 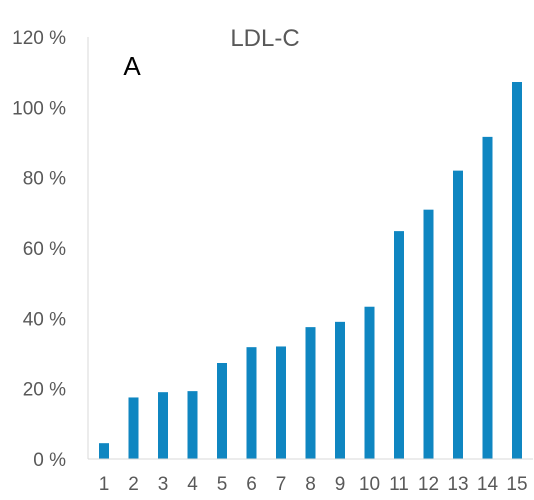 I want to click on y-tick-label: 80 %, so click(x=44, y=179).